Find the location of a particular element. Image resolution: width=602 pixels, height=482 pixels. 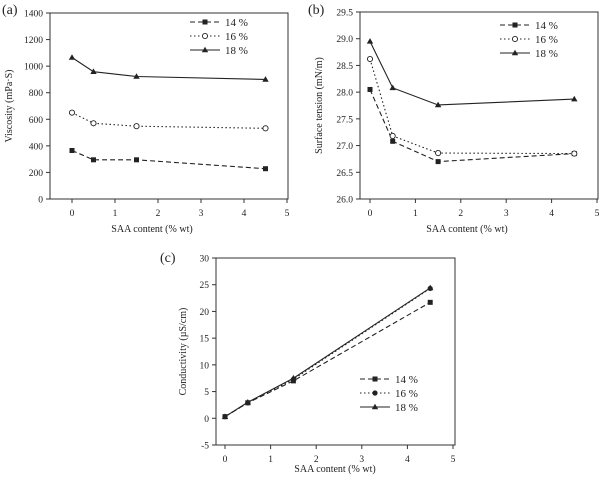

y-tick-label: 600 is located at coordinates (36, 121).